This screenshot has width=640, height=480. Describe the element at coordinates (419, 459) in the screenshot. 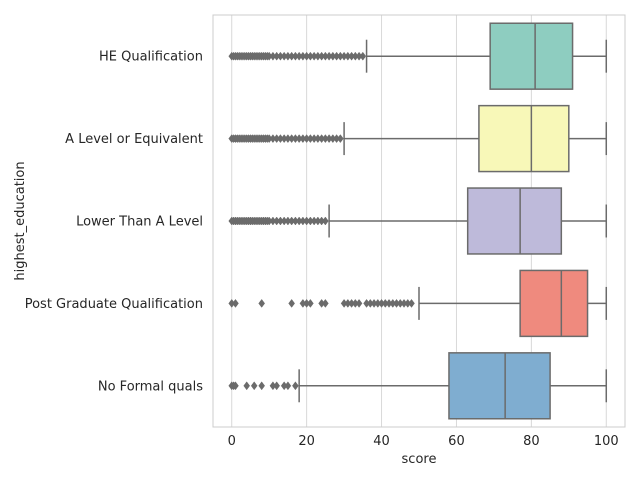

I see `x-axis-label: score` at that location.